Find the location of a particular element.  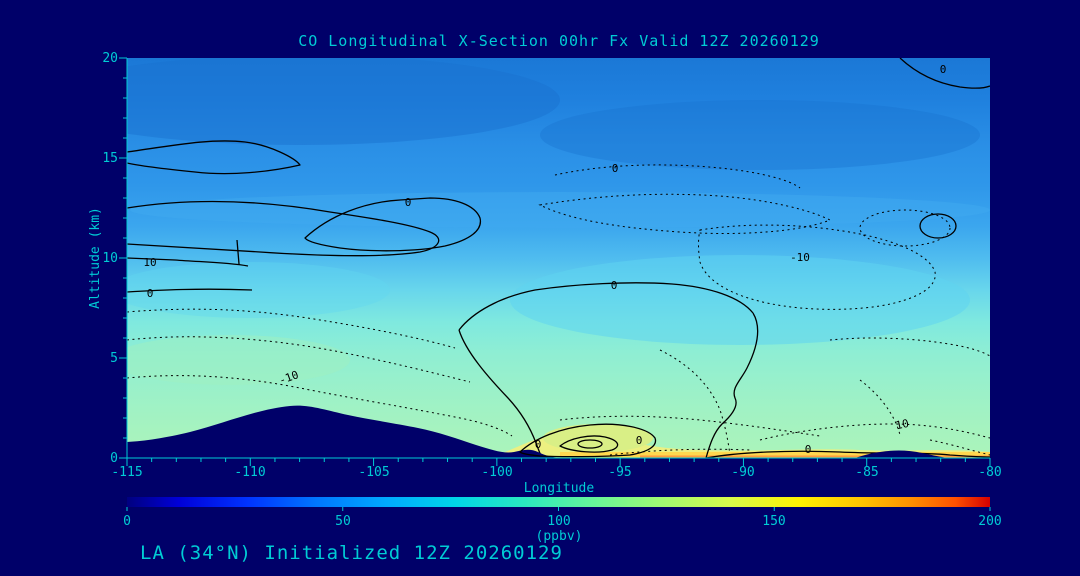

terrain-silhouette is located at coordinates (343, 431).